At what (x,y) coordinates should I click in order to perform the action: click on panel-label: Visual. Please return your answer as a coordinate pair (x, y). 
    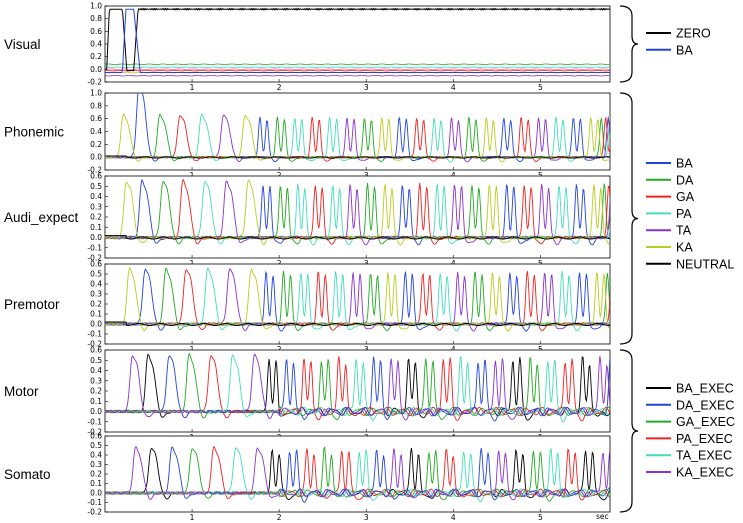
    Looking at the image, I should click on (22, 44).